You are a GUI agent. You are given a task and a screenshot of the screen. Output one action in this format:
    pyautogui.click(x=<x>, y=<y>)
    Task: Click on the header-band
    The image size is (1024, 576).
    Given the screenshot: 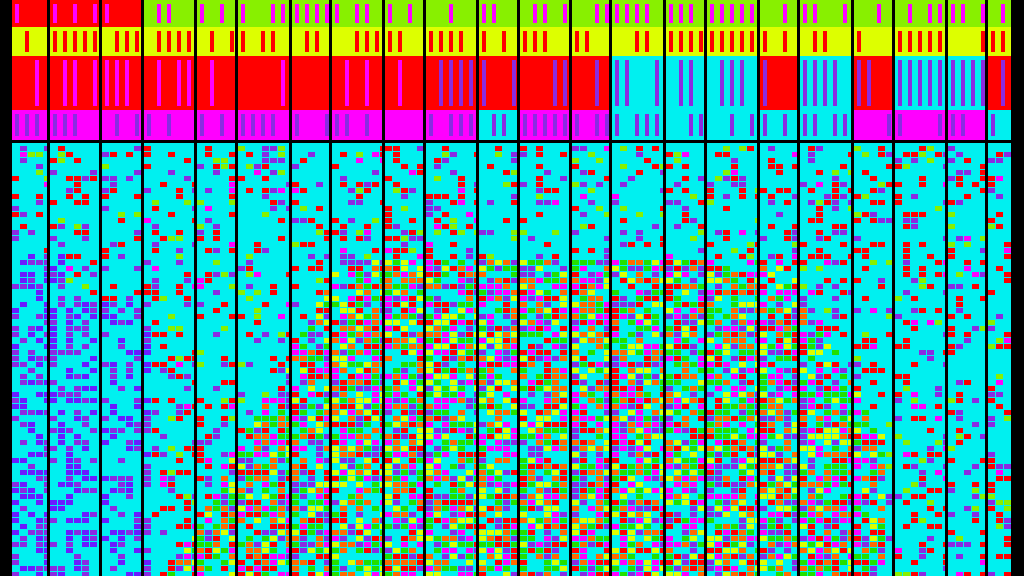 What is the action you would take?
    pyautogui.click(x=920, y=13)
    